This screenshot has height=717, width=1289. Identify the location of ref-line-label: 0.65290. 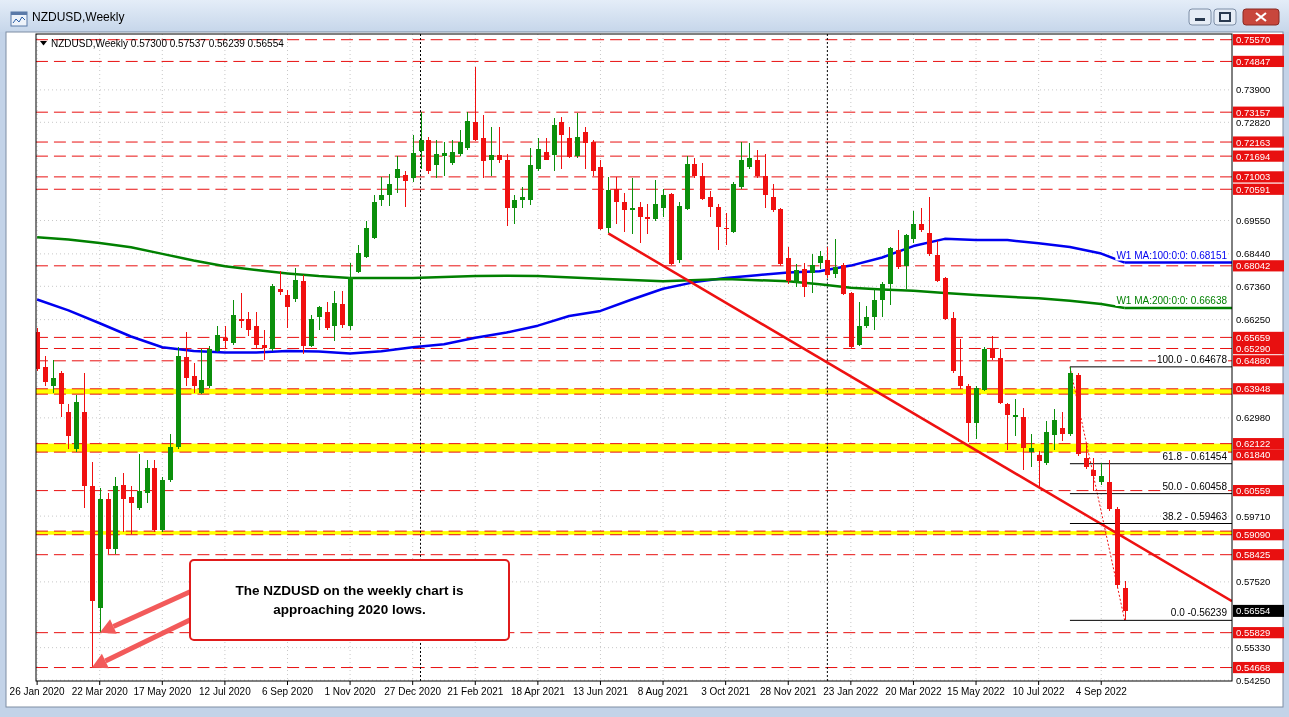
(1253, 349).